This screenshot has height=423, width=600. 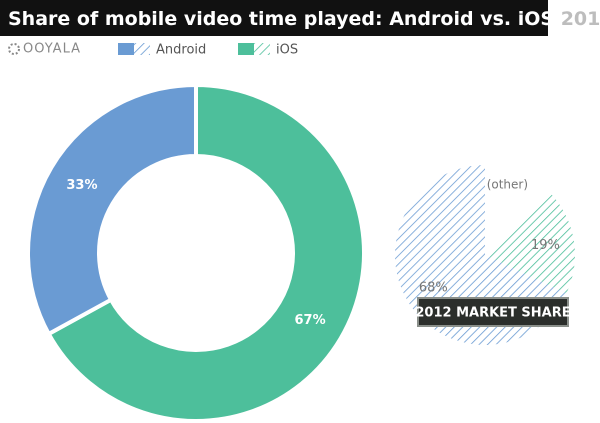 I want to click on title-bar, so click(x=274, y=18).